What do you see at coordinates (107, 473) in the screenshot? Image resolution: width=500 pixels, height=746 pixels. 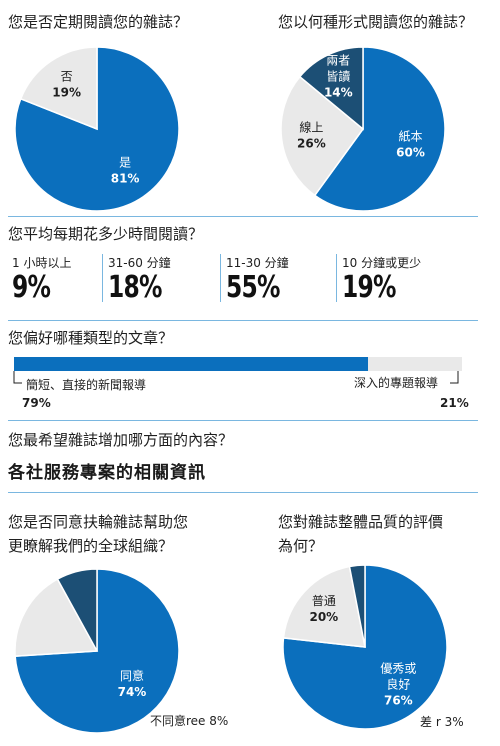 I see `answer-desired-content: 各社服務專案的相關資訊` at bounding box center [107, 473].